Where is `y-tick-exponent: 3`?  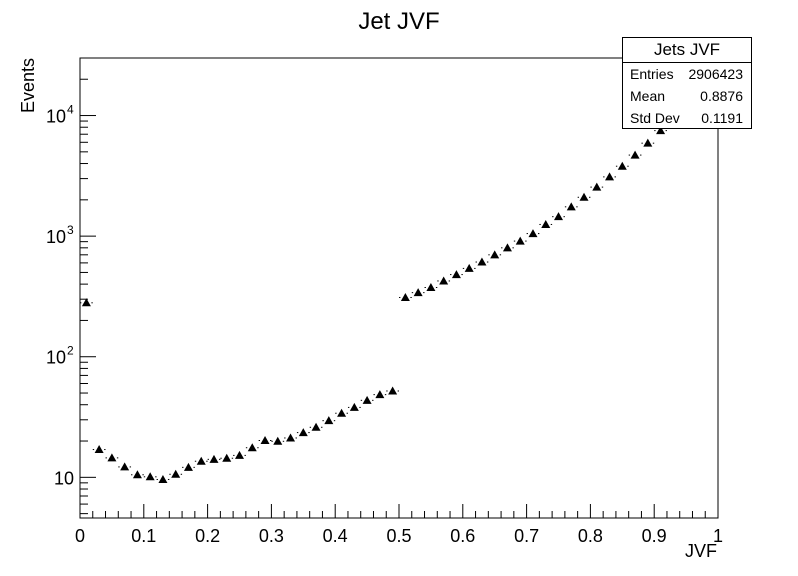
y-tick-exponent: 3 is located at coordinates (70, 230).